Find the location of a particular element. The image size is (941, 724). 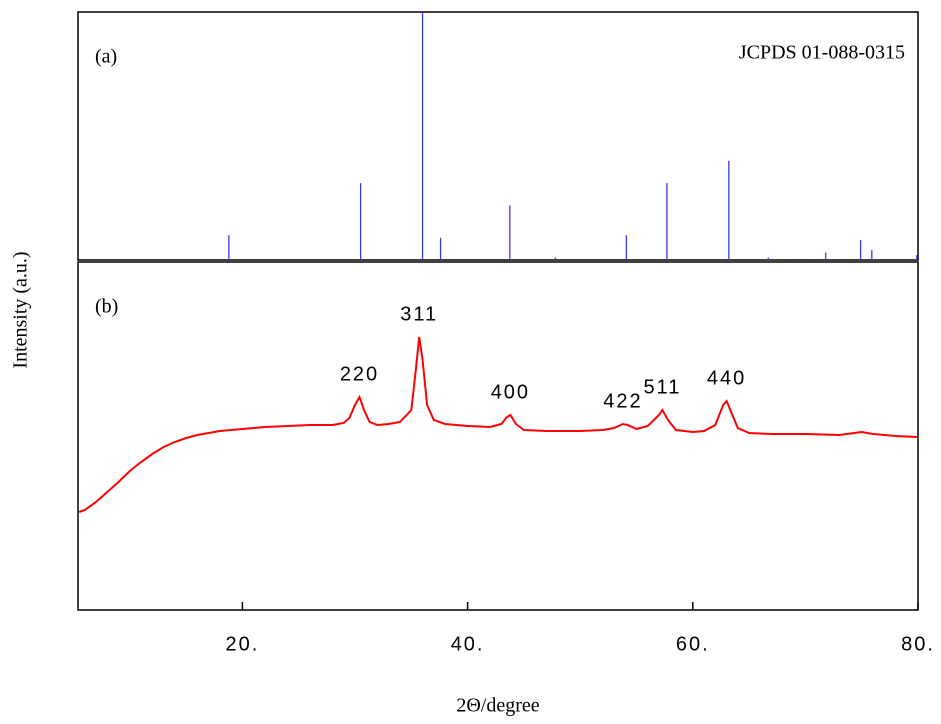

peak-label: 400 is located at coordinates (510, 392).